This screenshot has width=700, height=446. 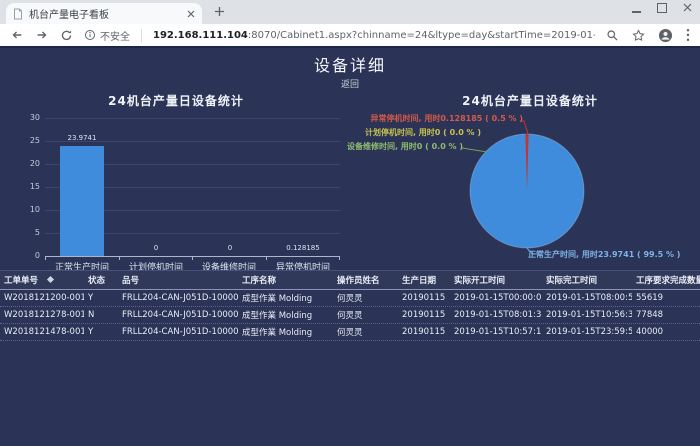 What do you see at coordinates (81, 268) in the screenshot?
I see `x-axis-label: 正常生产时间` at bounding box center [81, 268].